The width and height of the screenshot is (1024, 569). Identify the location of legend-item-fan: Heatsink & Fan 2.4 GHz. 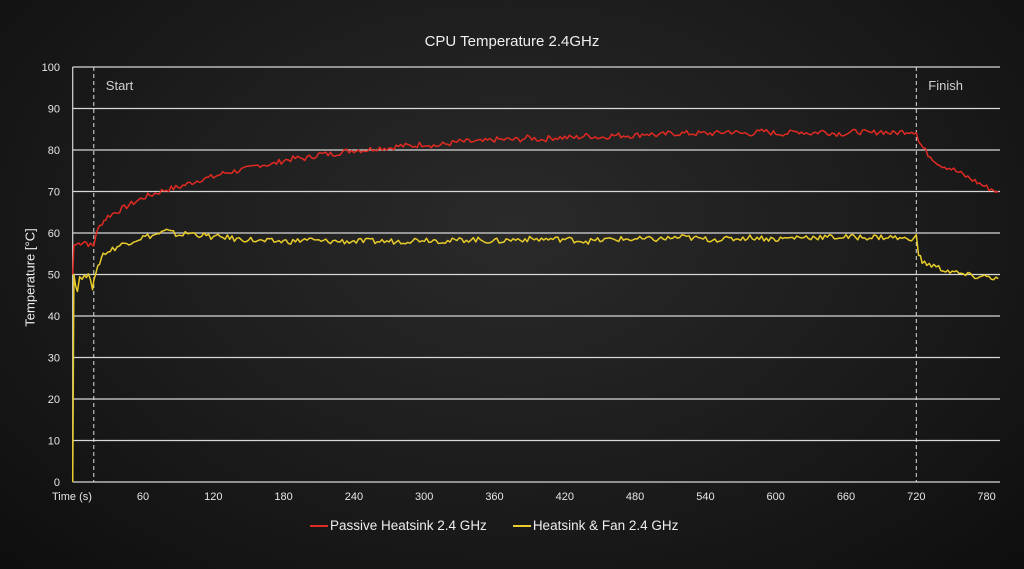
(595, 525).